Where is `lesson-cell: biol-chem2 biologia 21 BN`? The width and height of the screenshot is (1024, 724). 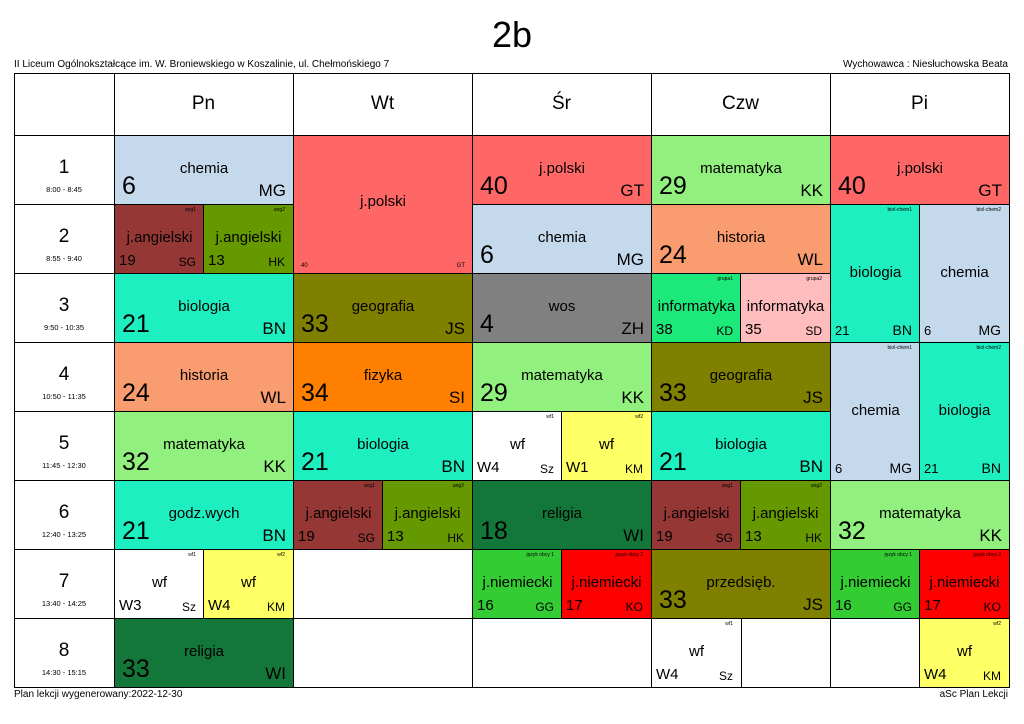
lesson-cell: biol-chem2 biologia 21 BN is located at coordinates (964, 411).